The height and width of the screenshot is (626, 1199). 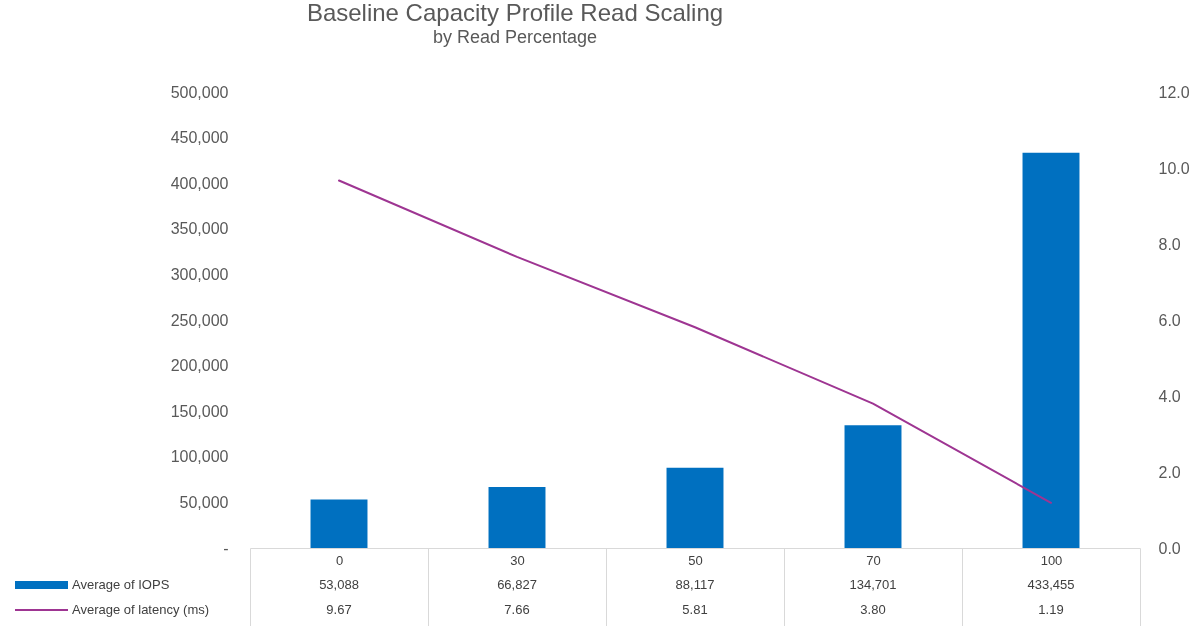 I want to click on y2-tick-label: 4.0, so click(x=1169, y=396).